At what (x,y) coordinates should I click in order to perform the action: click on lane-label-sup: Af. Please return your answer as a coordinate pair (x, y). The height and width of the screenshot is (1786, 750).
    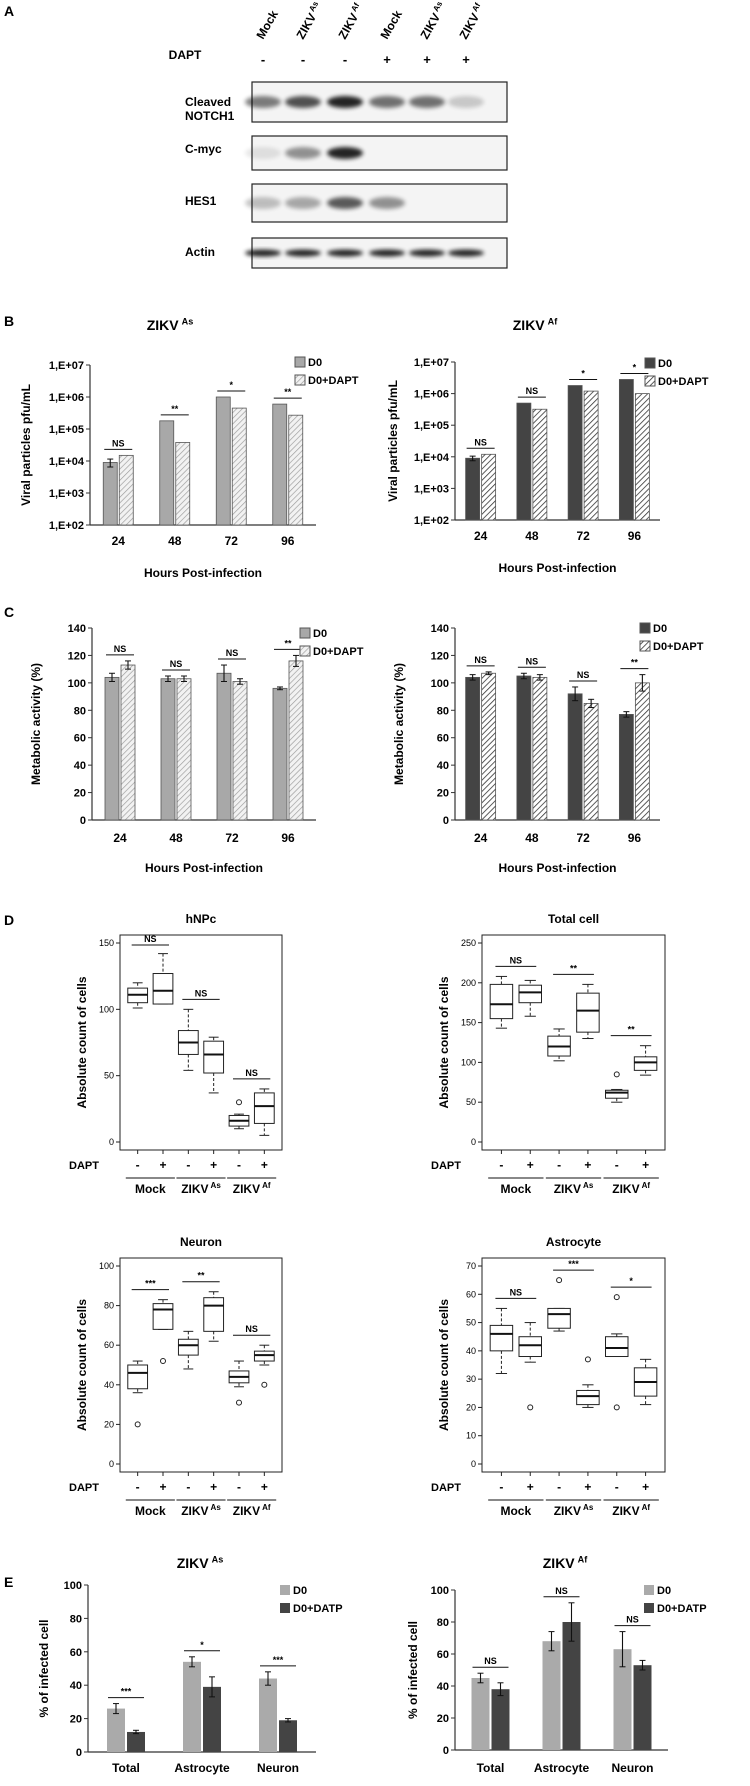
    Looking at the image, I should click on (355, 7).